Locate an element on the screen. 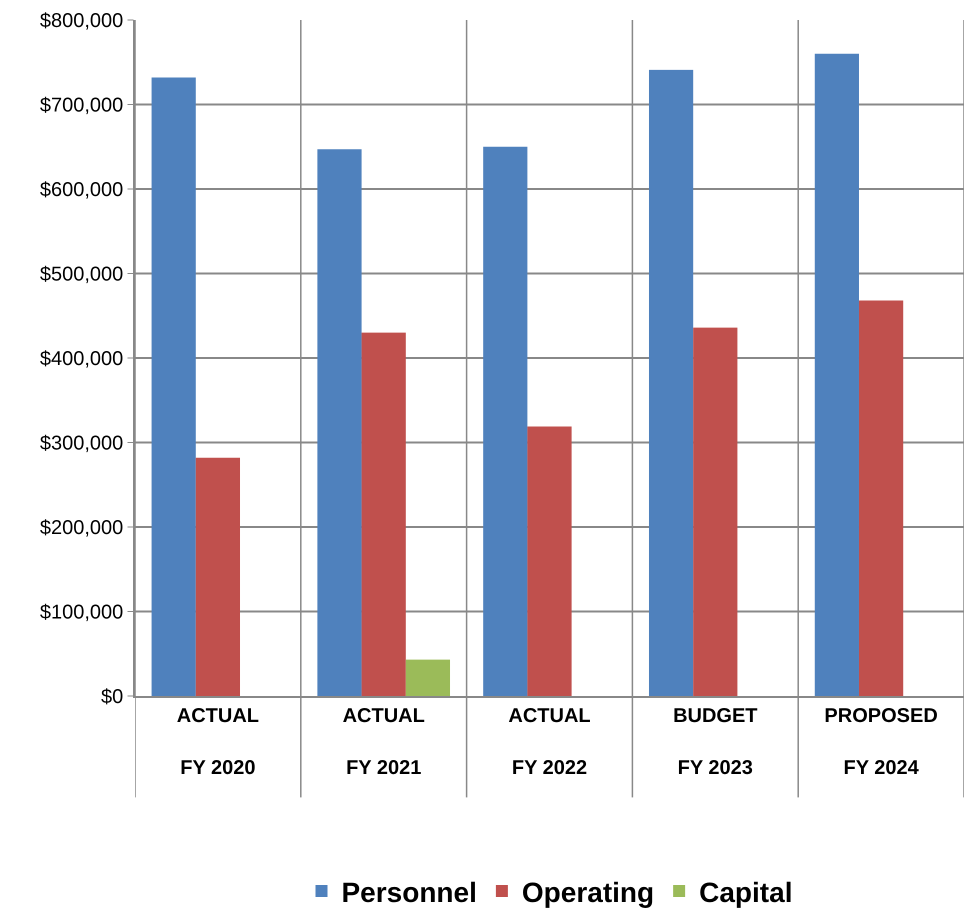 Image resolution: width=966 pixels, height=917 pixels. y-tick-label: $700,000 is located at coordinates (82, 105).